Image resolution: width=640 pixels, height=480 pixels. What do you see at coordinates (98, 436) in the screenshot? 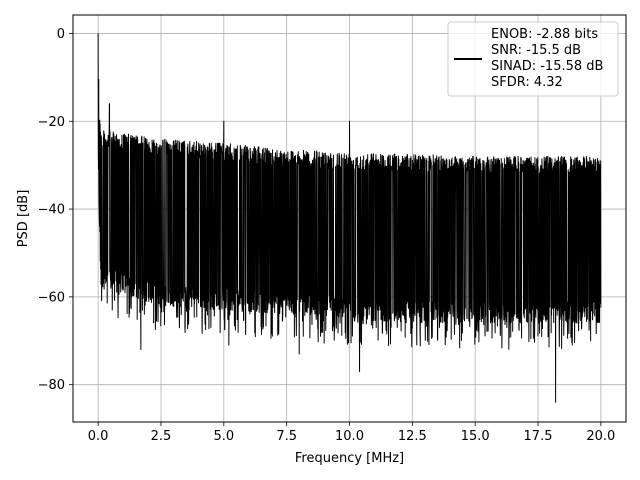
I see `x-tick-label: 0.0` at bounding box center [98, 436].